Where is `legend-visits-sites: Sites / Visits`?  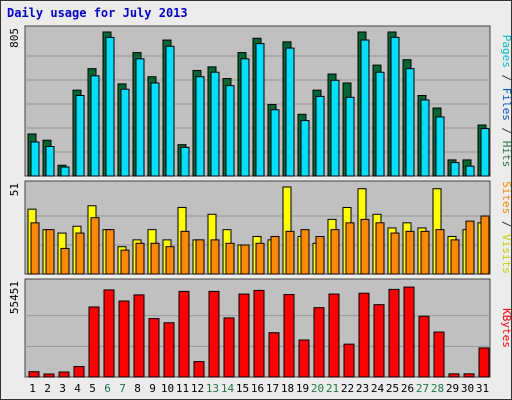 legend-visits-sites: Sites / Visits is located at coordinates (506, 227).